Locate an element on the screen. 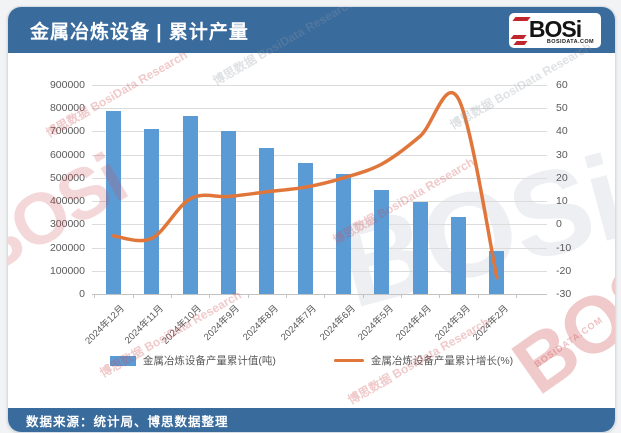 The width and height of the screenshot is (621, 433). bosi-logo: BOSi BOSIDATA.COM is located at coordinates (555, 30).